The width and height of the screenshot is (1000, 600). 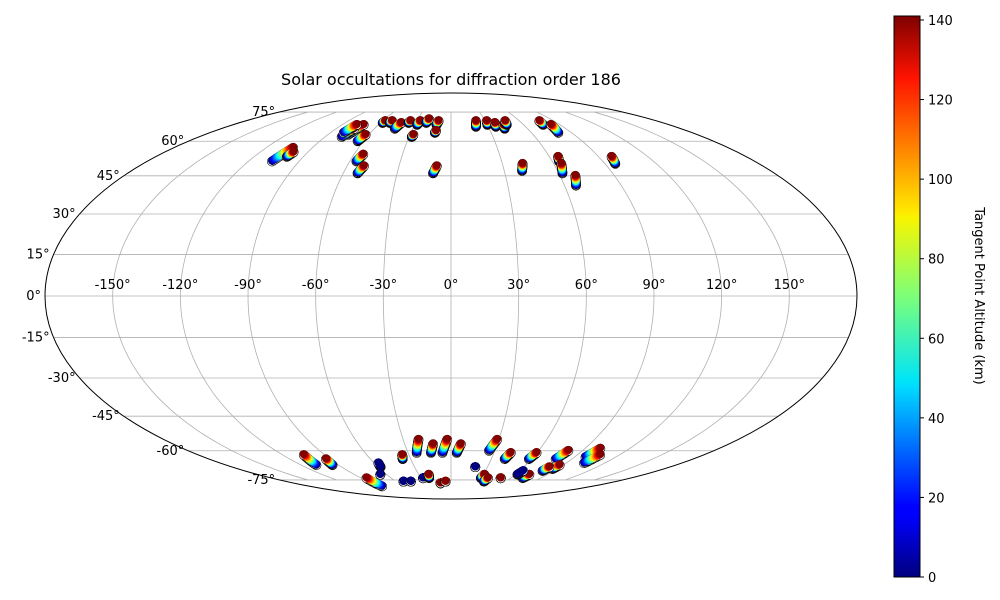 What do you see at coordinates (721, 285) in the screenshot?
I see `longitude-tick-label: 120°` at bounding box center [721, 285].